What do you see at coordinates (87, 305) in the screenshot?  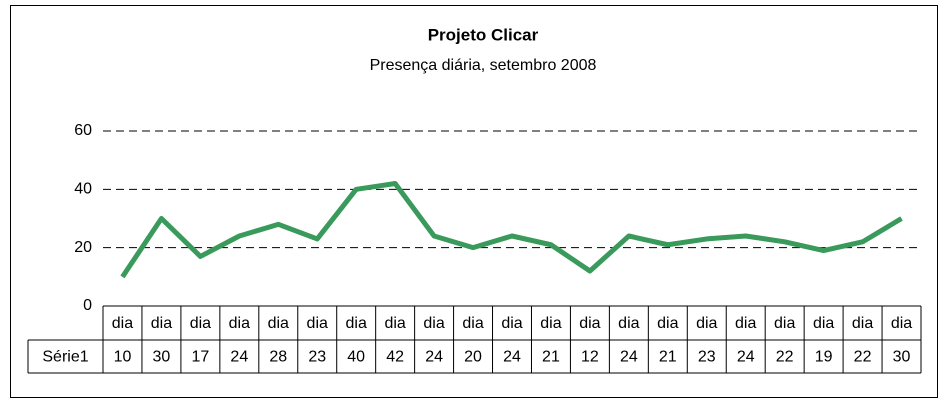 I see `y-tick-label: 0` at bounding box center [87, 305].